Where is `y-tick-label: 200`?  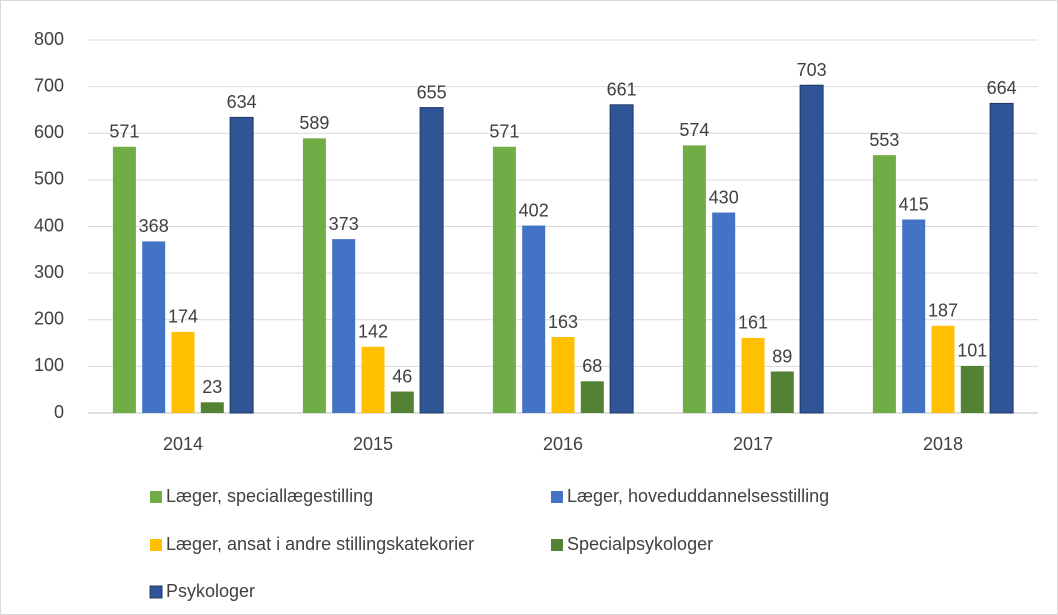
y-tick-label: 200 is located at coordinates (49, 319).